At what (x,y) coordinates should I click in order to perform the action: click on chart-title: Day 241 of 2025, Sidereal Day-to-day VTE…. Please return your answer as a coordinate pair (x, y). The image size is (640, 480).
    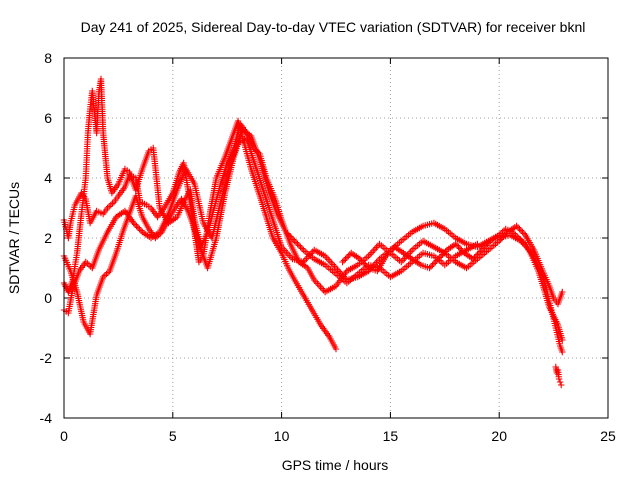
    Looking at the image, I should click on (333, 27).